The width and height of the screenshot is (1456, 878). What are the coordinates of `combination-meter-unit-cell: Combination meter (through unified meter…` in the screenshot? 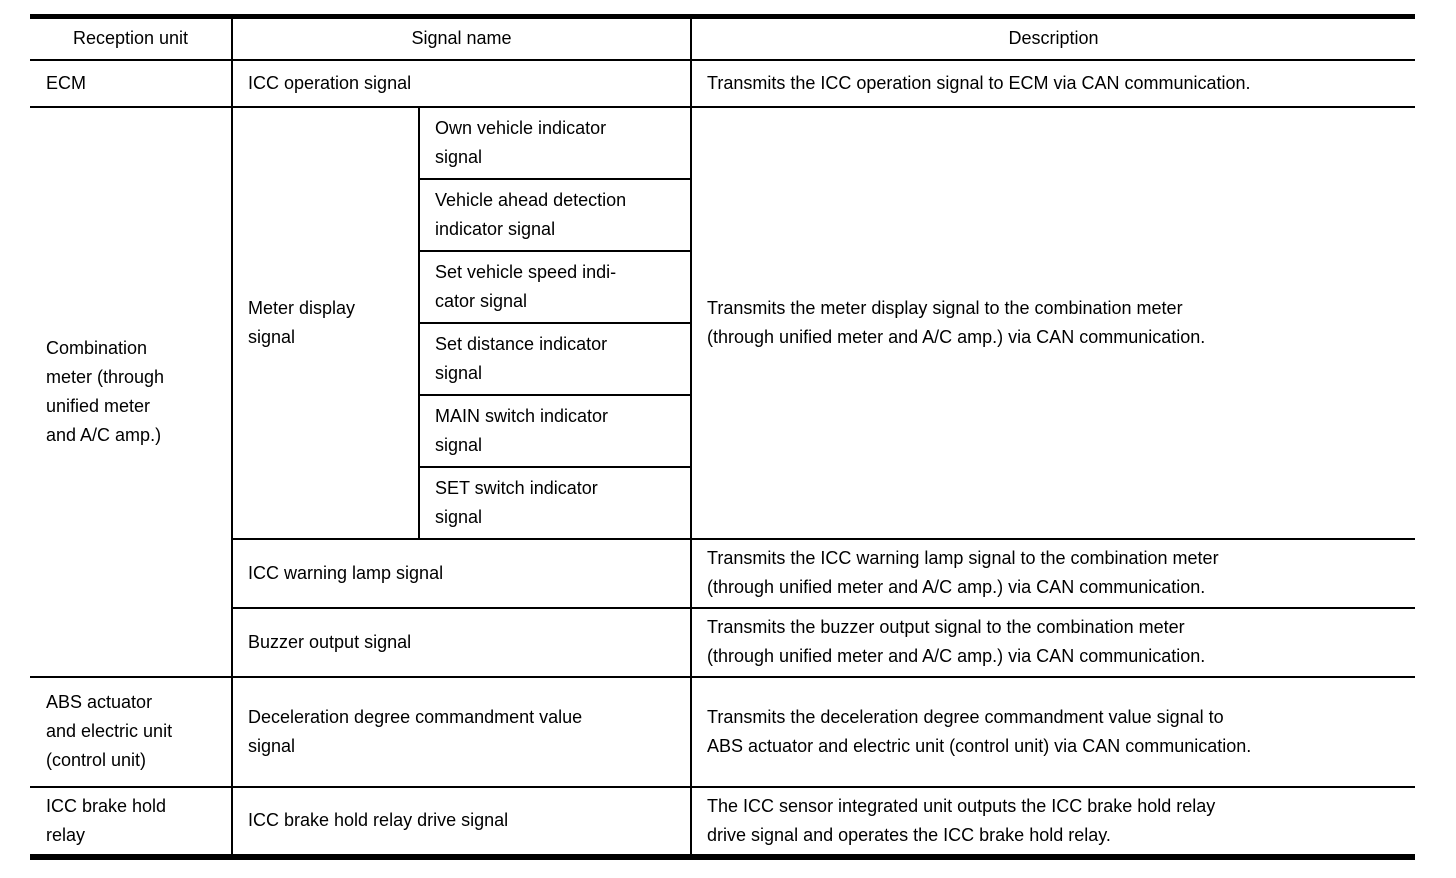 It's located at (131, 391).